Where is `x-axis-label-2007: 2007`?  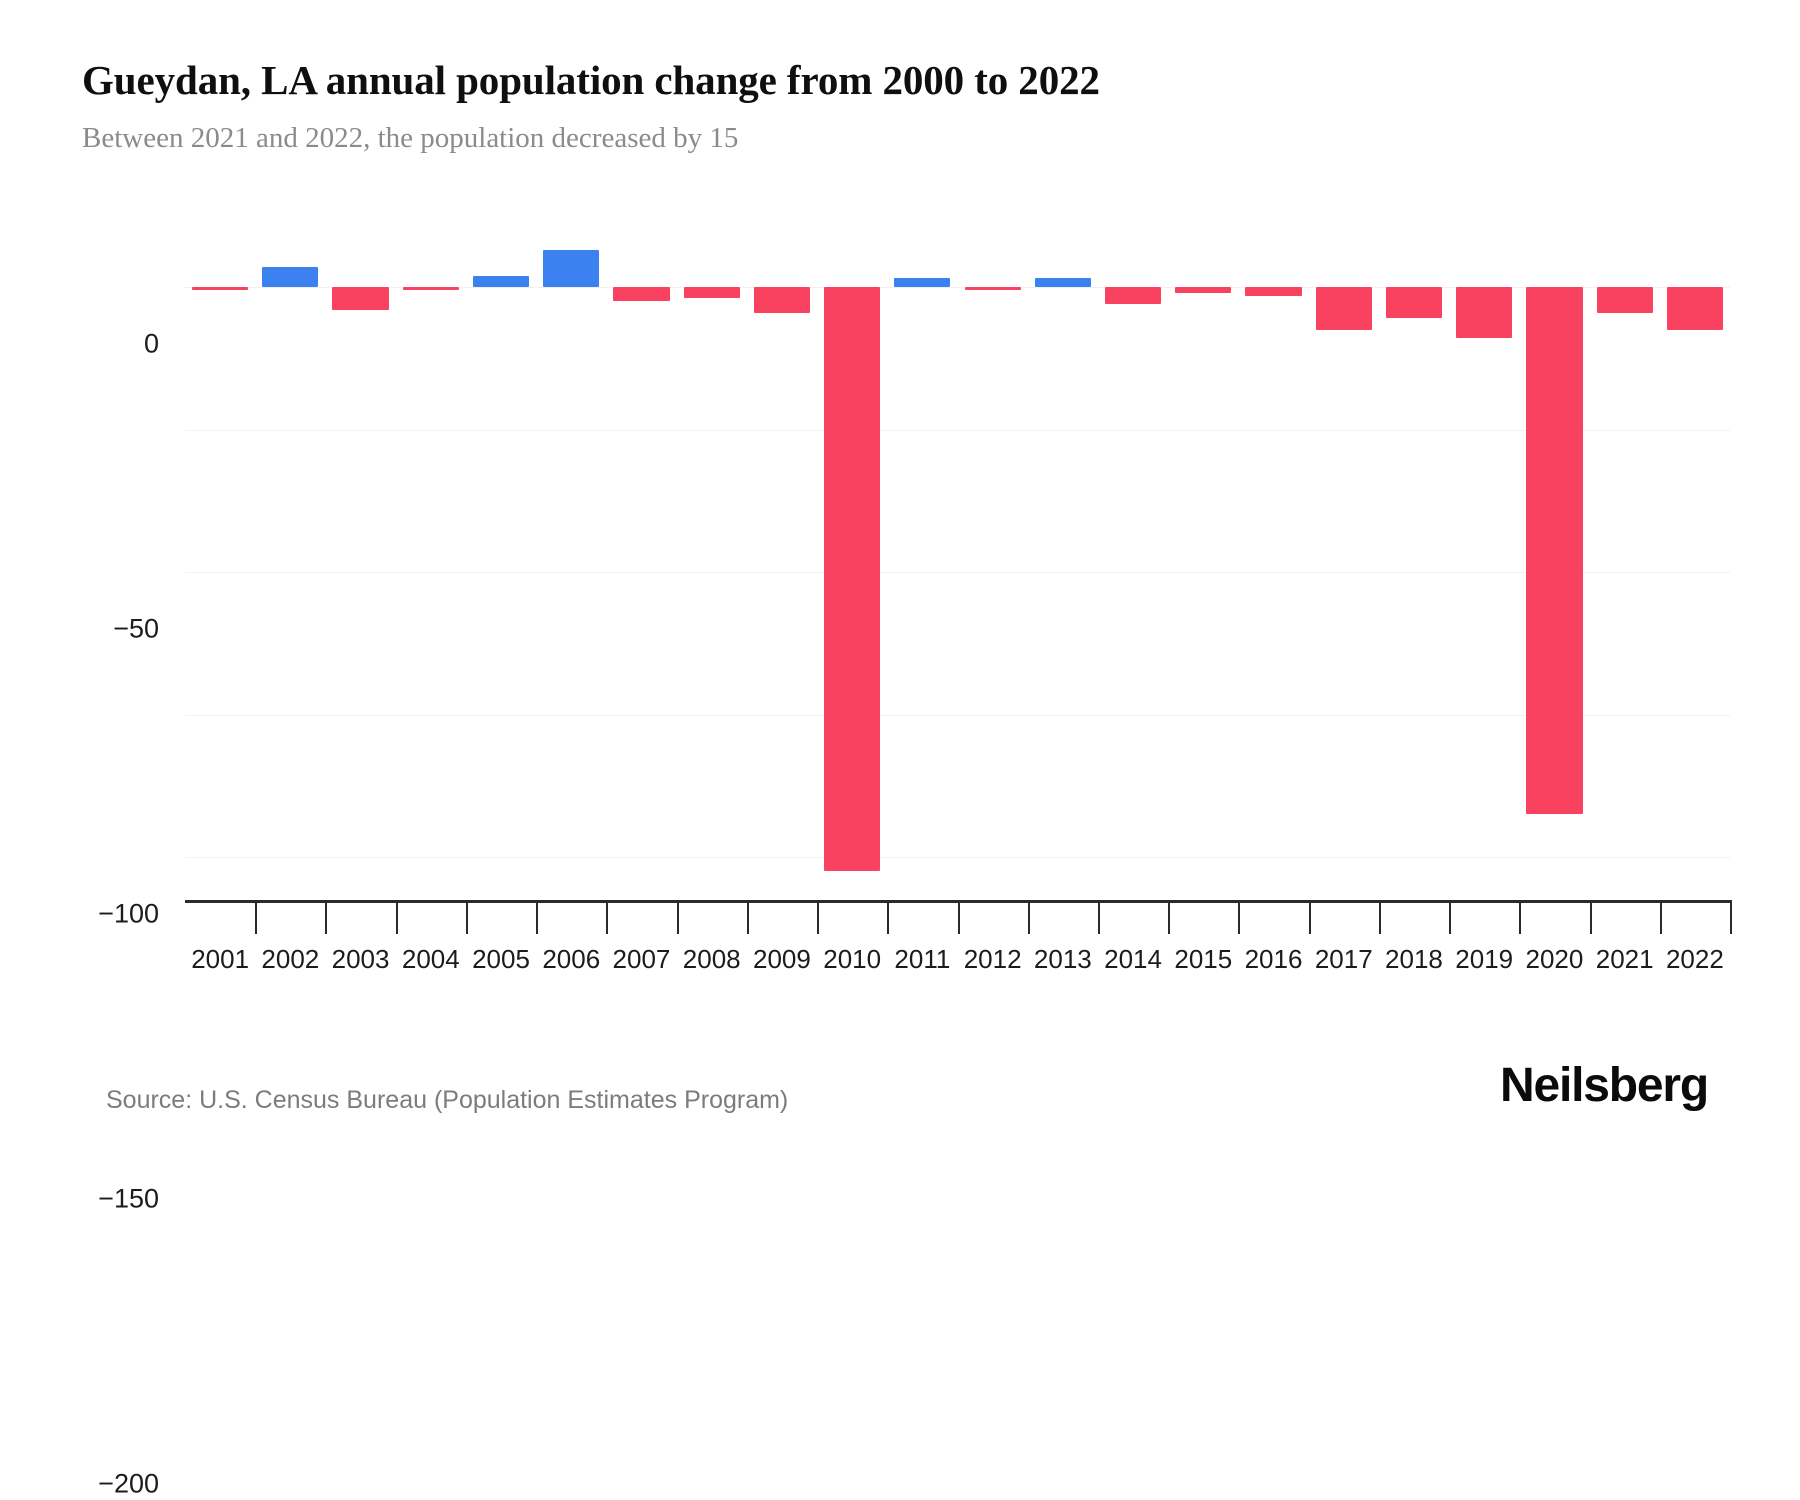
x-axis-label-2007: 2007 is located at coordinates (641, 959).